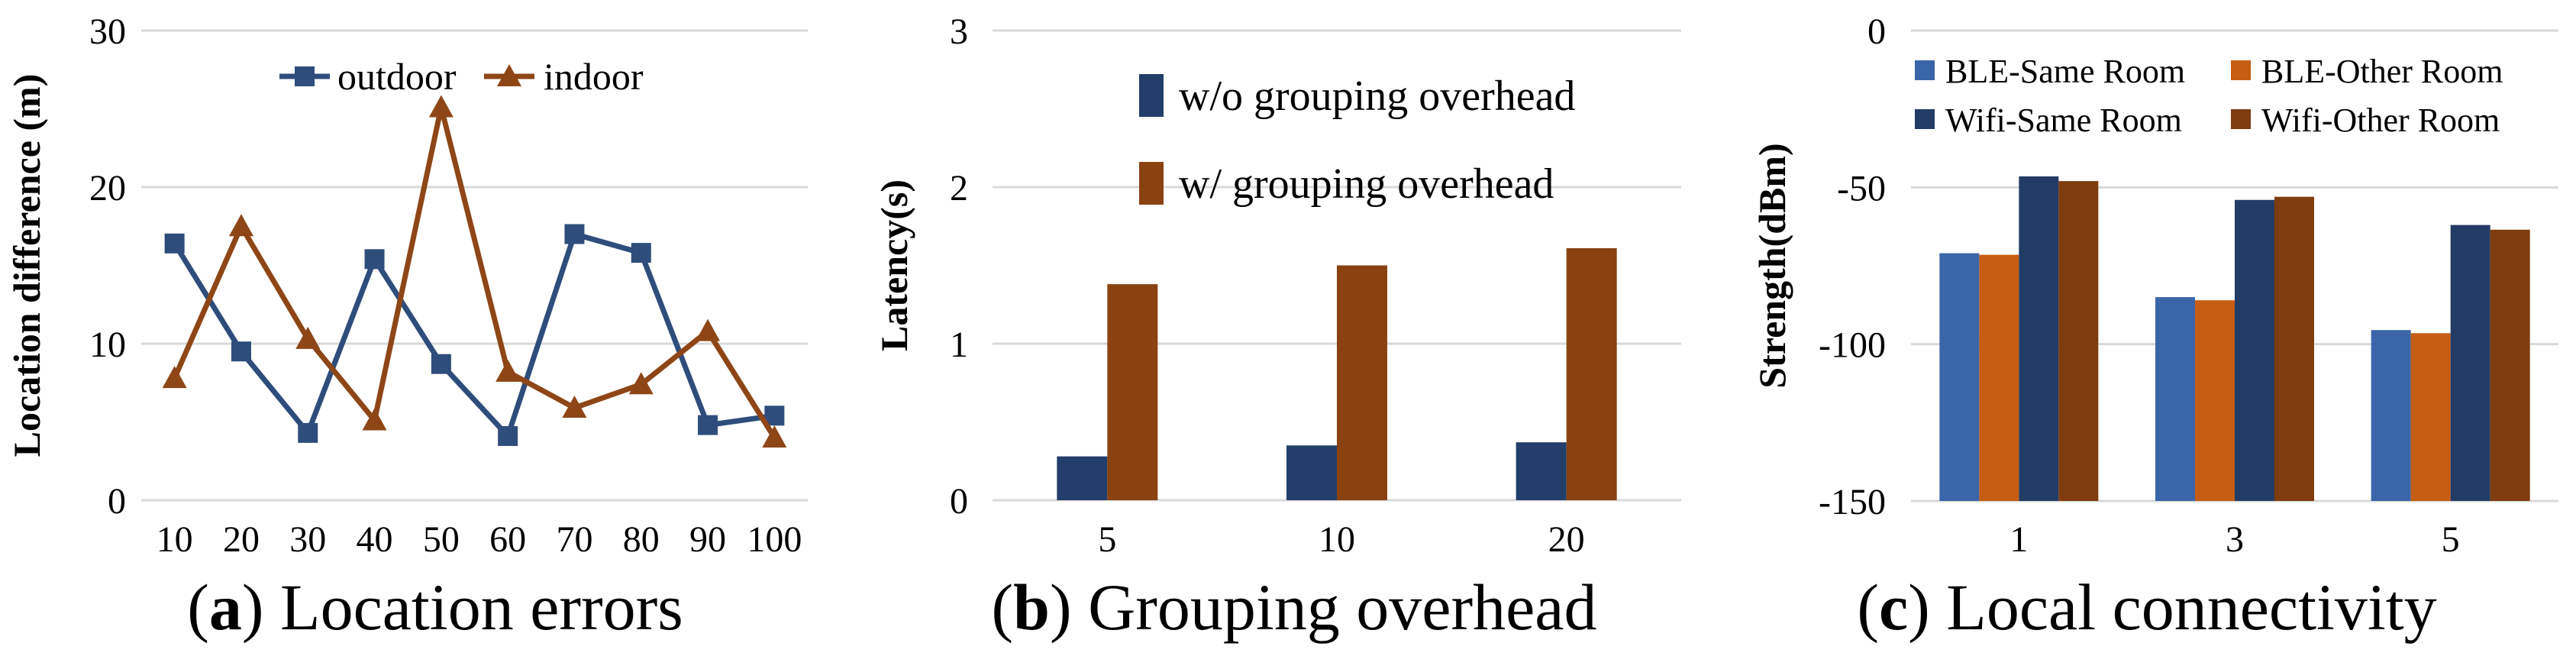 This screenshot has width=2576, height=669. I want to click on y-axis-label: Latency(s), so click(894, 265).